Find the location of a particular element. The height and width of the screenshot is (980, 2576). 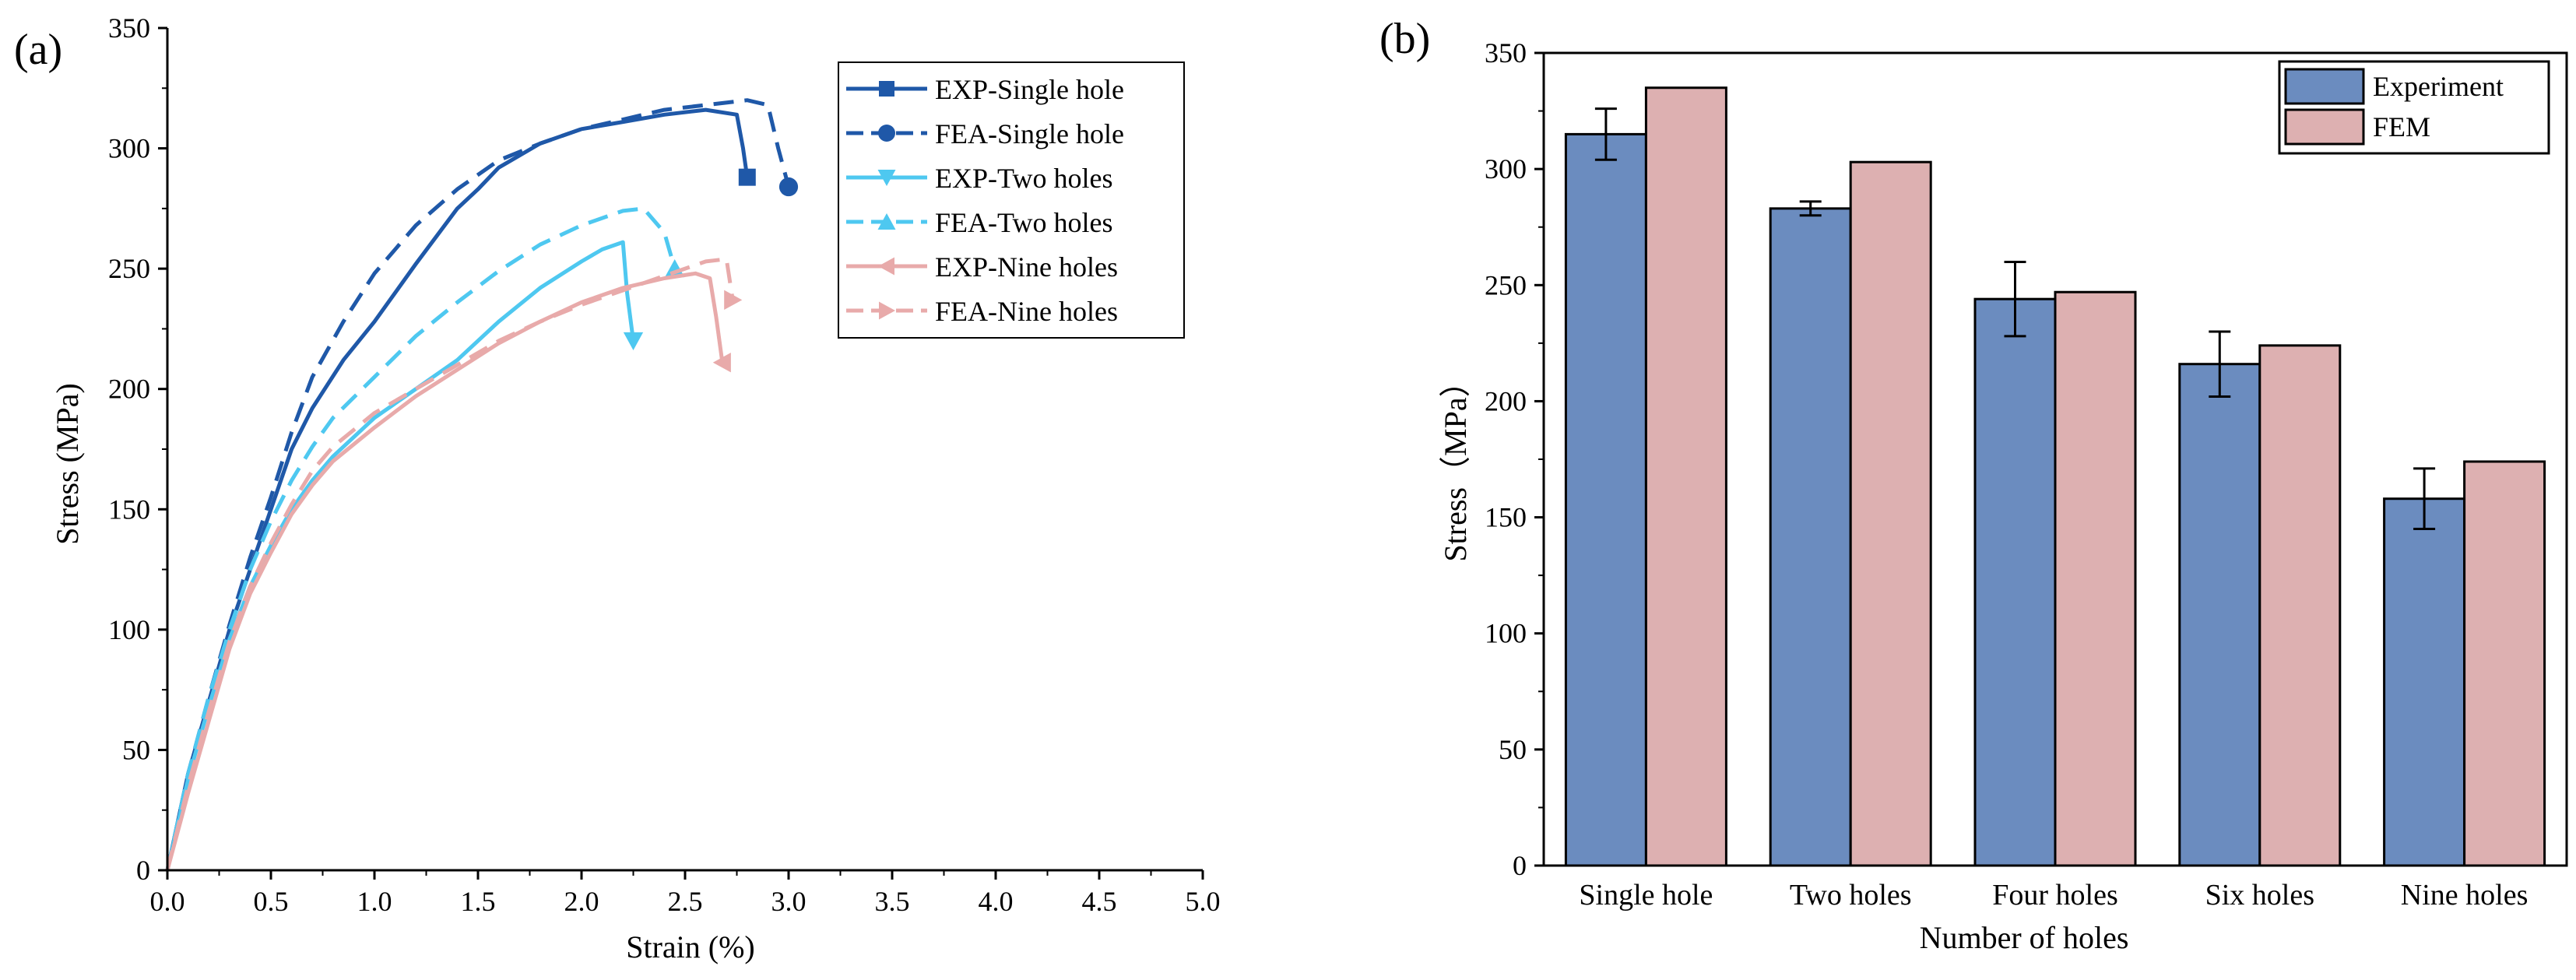

x-tick-label-b: Single hole is located at coordinates (1646, 895).